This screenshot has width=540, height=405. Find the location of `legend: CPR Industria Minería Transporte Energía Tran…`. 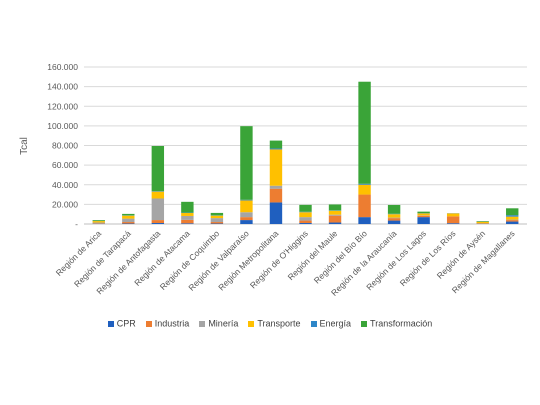

legend: CPR Industria Minería Transporte Energía Tran… is located at coordinates (270, 323).